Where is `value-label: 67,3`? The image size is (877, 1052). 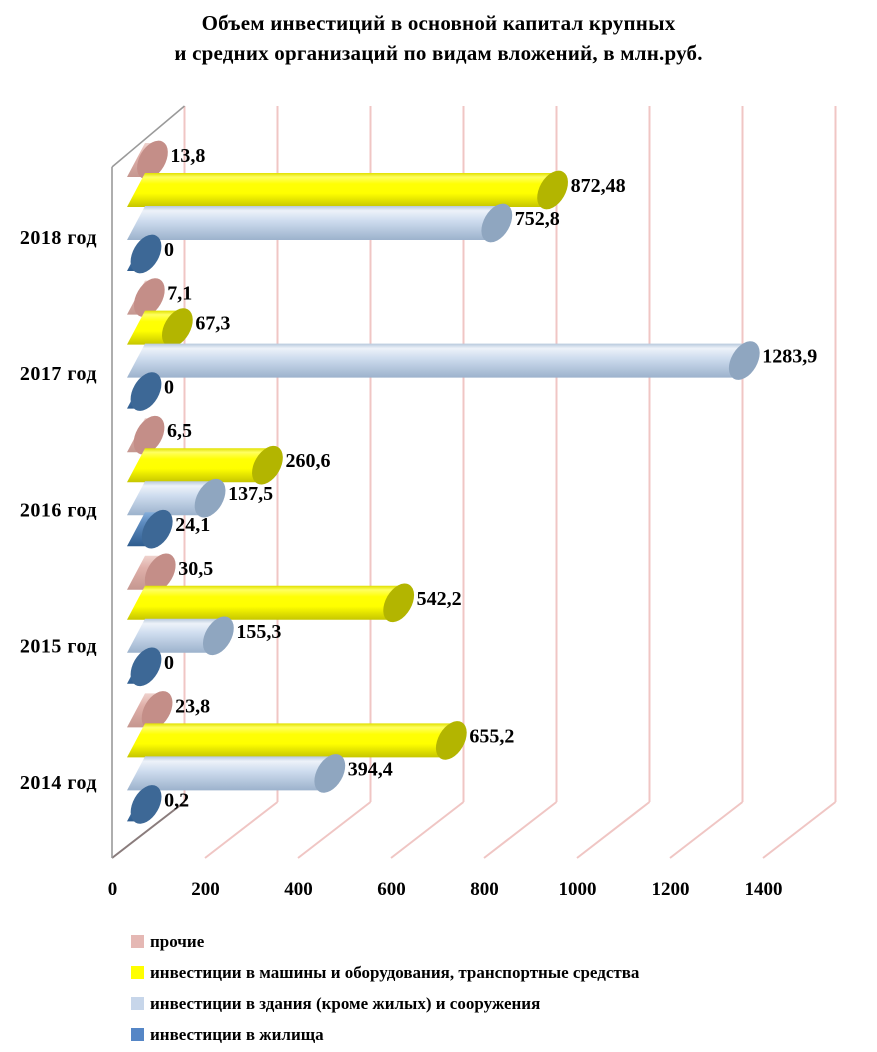
value-label: 67,3 is located at coordinates (212, 324).